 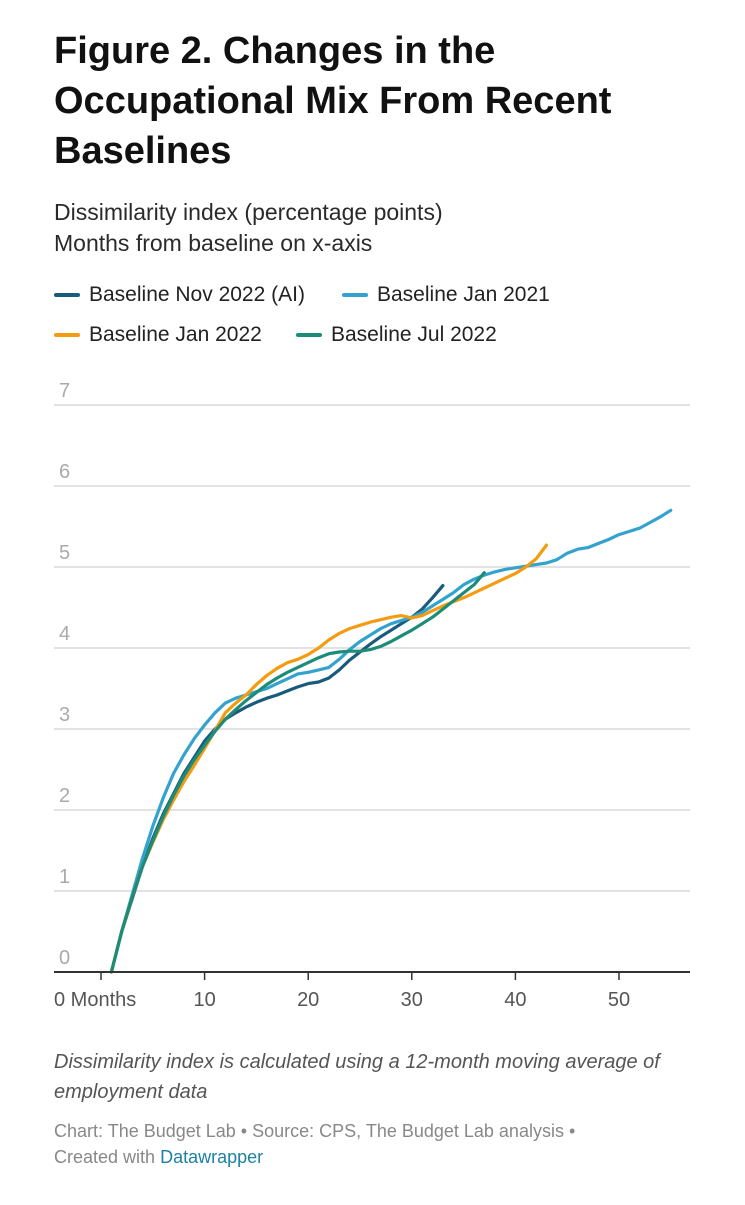 I want to click on x-tick-label-0: 0 Months, so click(x=95, y=1000).